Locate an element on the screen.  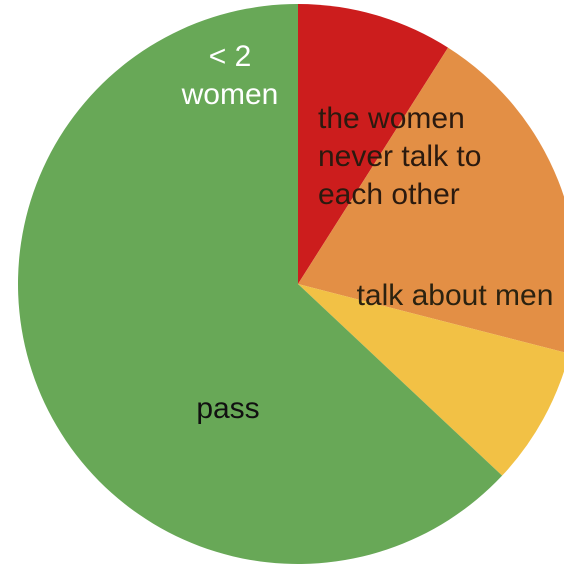
pie-label-line: never talk to is located at coordinates (399, 156).